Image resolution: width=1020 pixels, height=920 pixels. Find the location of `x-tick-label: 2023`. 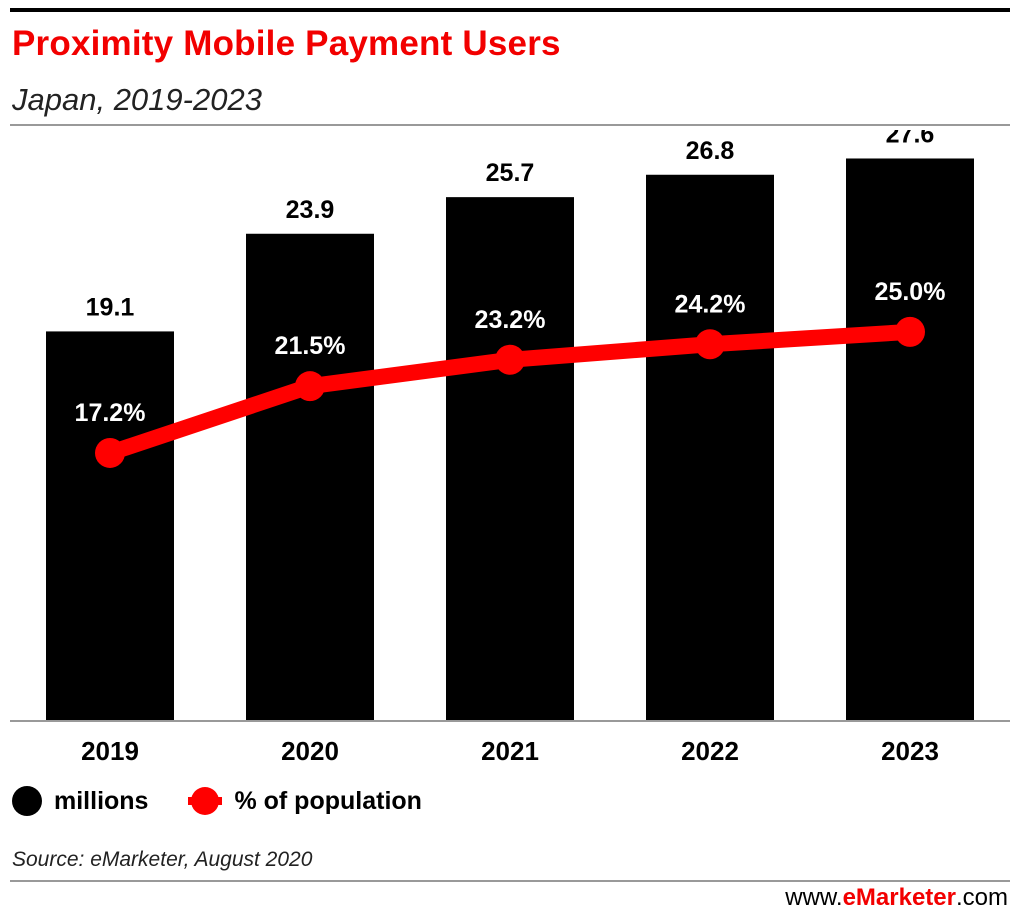

x-tick-label: 2023 is located at coordinates (910, 751).